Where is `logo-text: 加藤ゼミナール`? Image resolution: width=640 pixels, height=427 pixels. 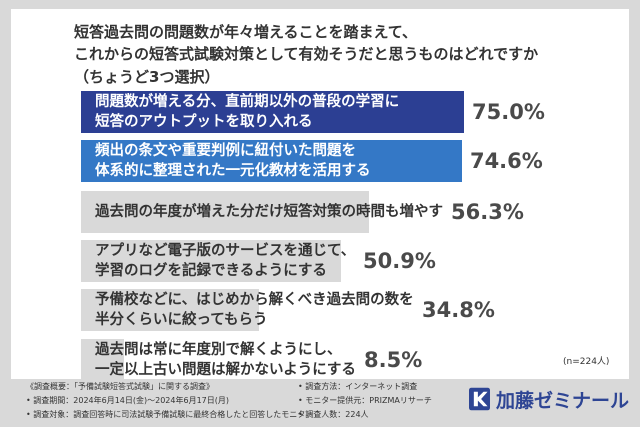
logo-text: 加藤ゼミナール is located at coordinates (562, 400).